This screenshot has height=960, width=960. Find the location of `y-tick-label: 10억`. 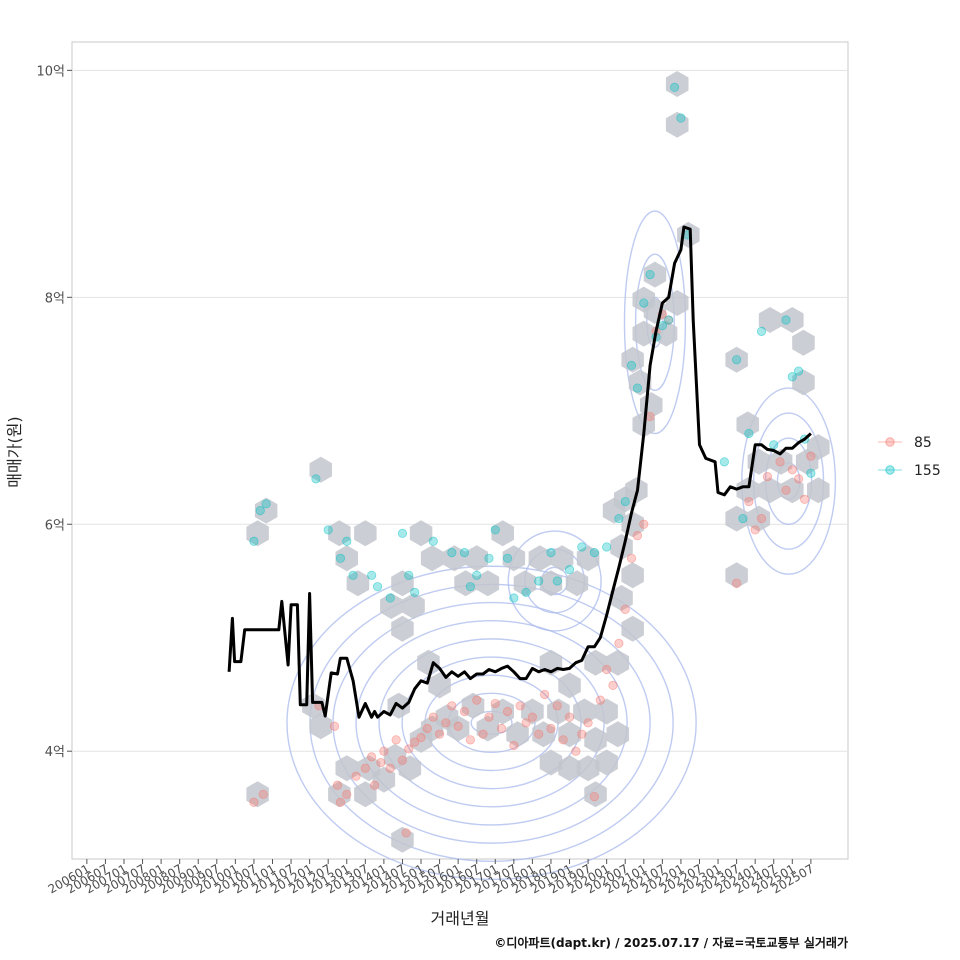

y-tick-label: 10억 is located at coordinates (50, 71).